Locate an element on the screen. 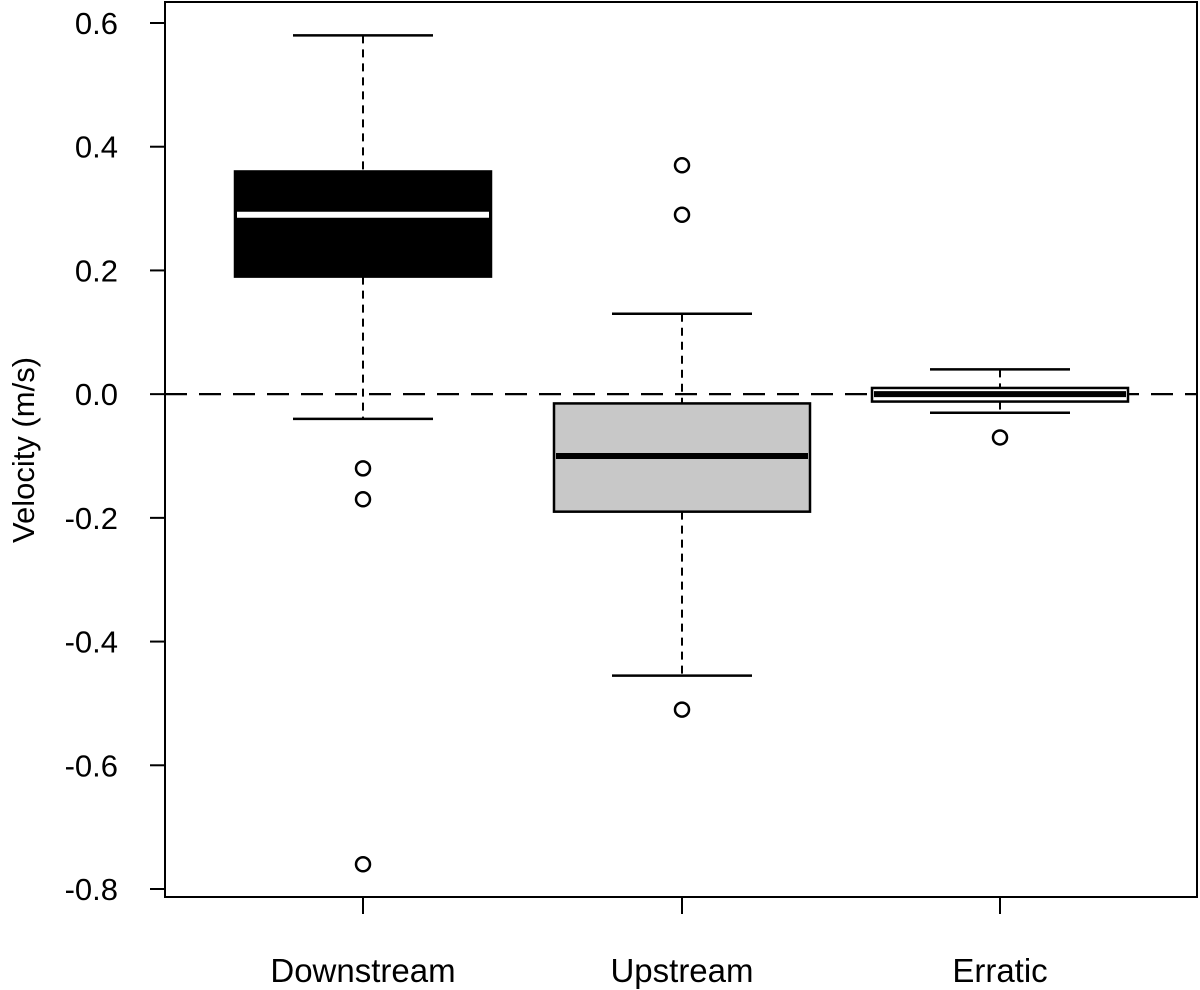 This screenshot has height=990, width=1200. x-tick-label: Erratic is located at coordinates (999, 970).